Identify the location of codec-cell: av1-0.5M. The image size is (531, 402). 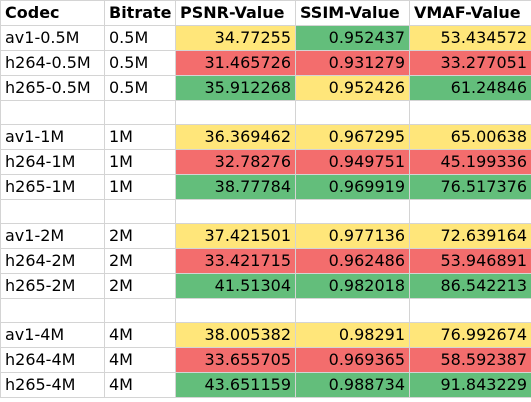
(52, 38).